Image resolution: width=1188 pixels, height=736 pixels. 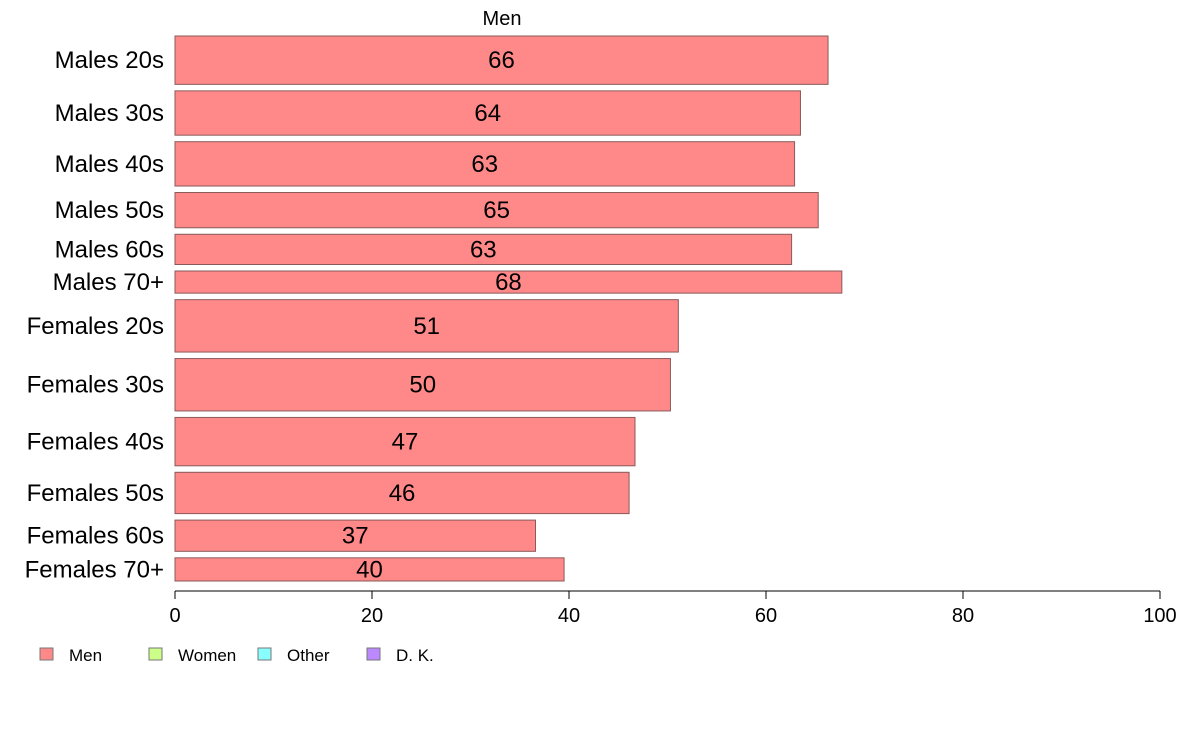 What do you see at coordinates (95, 442) in the screenshot?
I see `category-label: Females 40s` at bounding box center [95, 442].